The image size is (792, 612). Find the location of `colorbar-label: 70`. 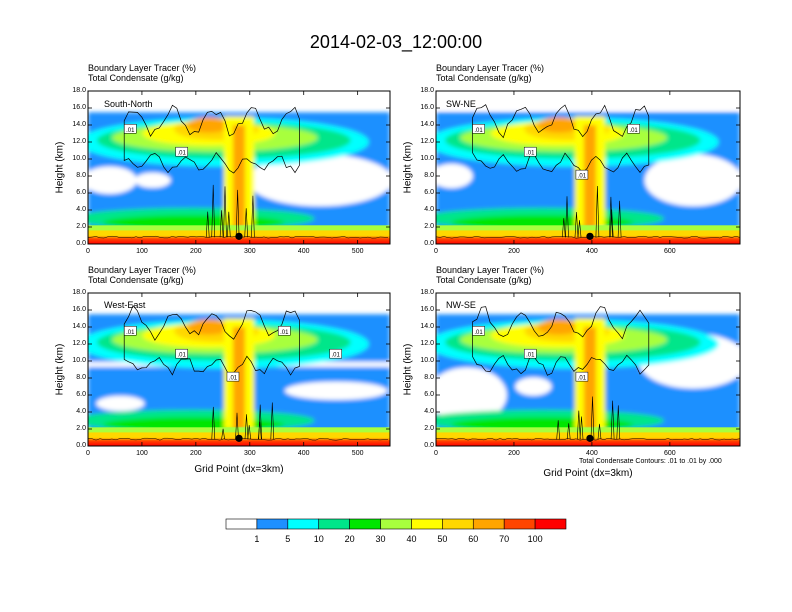

colorbar-label: 70 is located at coordinates (504, 539).